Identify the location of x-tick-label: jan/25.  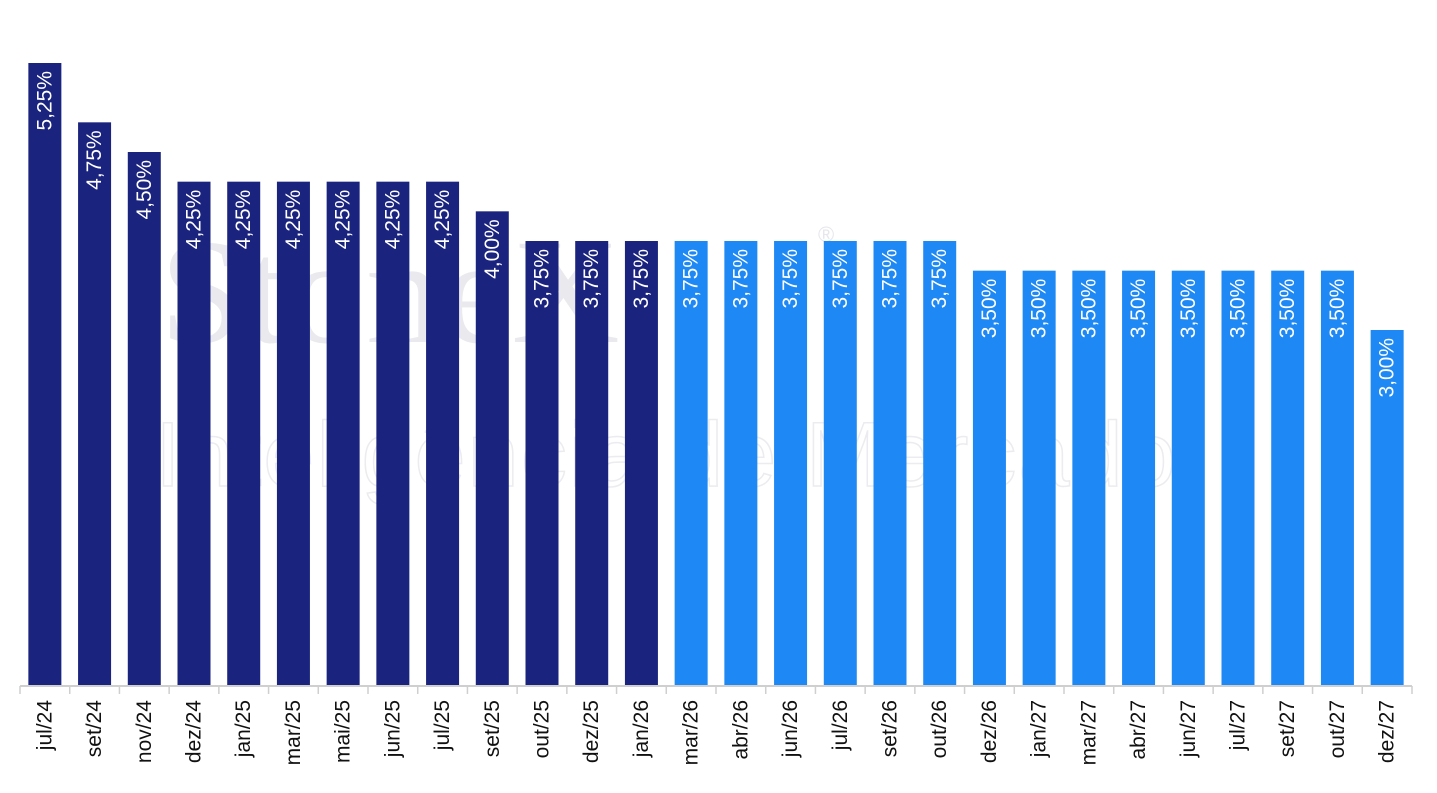
(243, 729).